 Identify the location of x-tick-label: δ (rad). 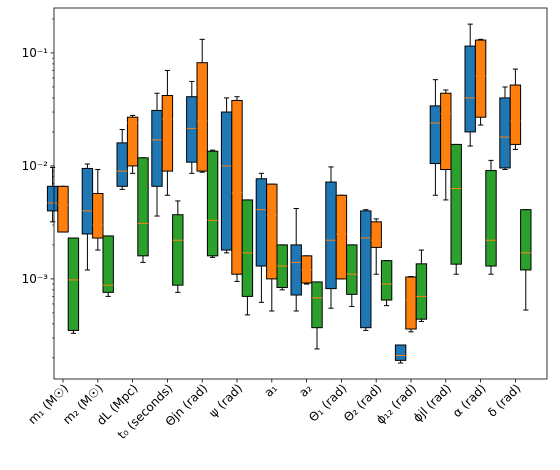
(504, 400).